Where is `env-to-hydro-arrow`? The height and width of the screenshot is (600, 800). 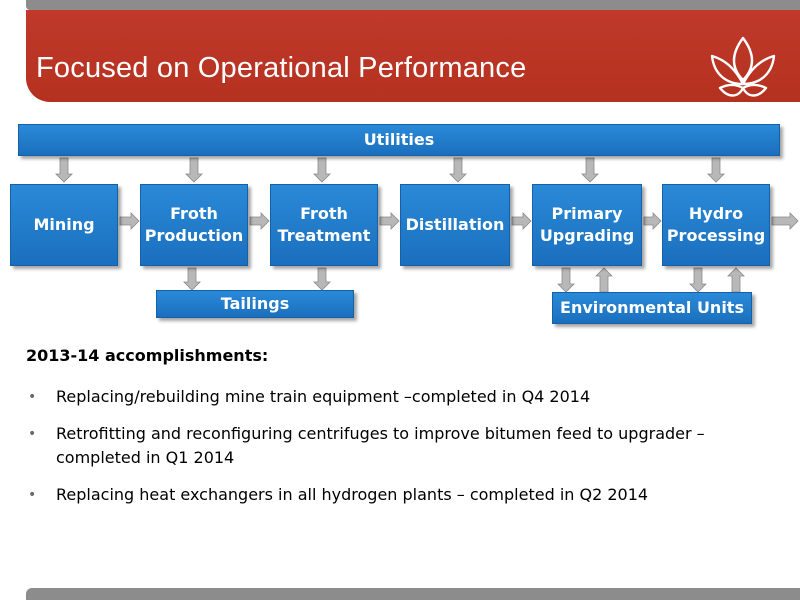 env-to-hydro-arrow is located at coordinates (736, 280).